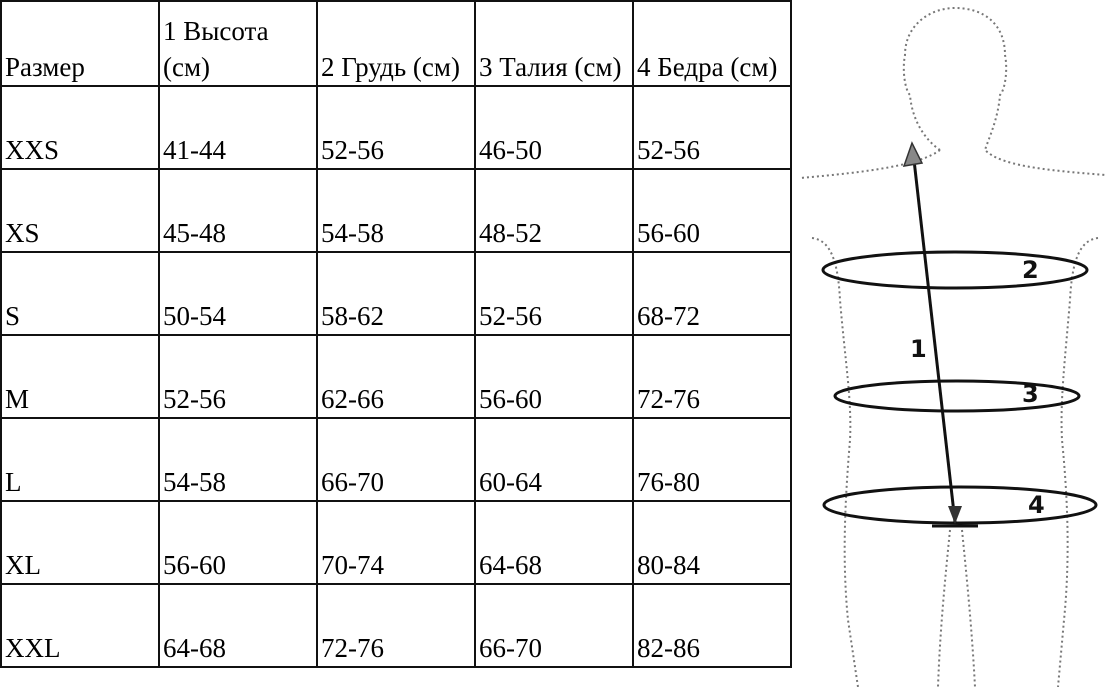 The height and width of the screenshot is (687, 1106). What do you see at coordinates (80, 43) in the screenshot?
I see `header-cell: Размер` at bounding box center [80, 43].